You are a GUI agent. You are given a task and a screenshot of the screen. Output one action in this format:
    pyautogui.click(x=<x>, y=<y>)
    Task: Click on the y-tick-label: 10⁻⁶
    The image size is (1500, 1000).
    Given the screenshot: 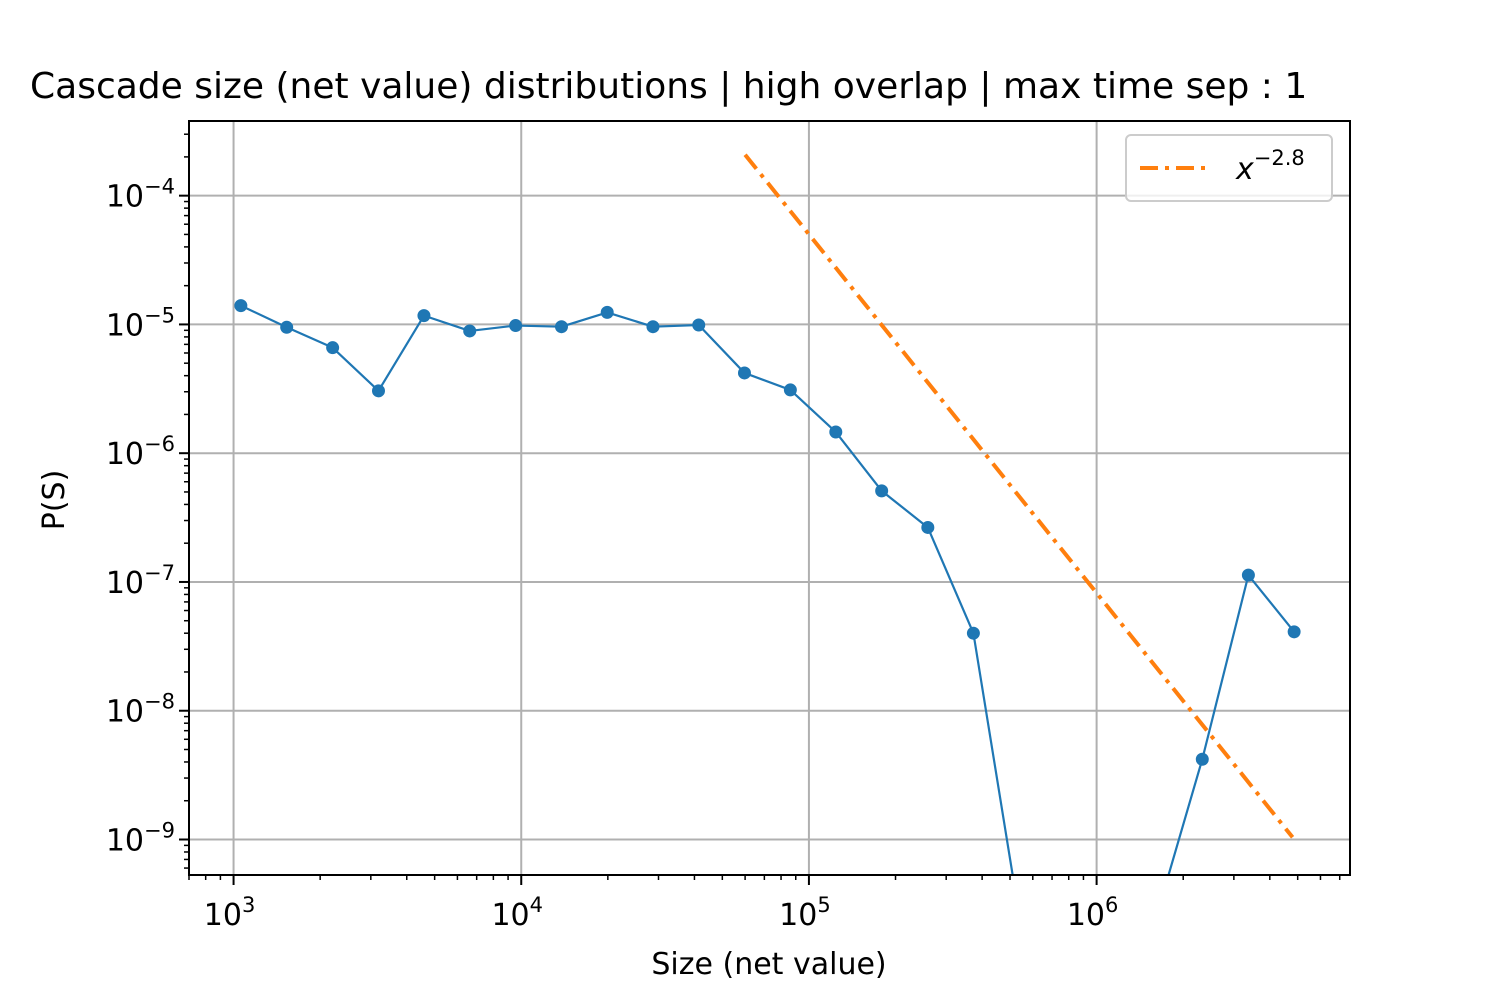 What is the action you would take?
    pyautogui.click(x=140, y=452)
    